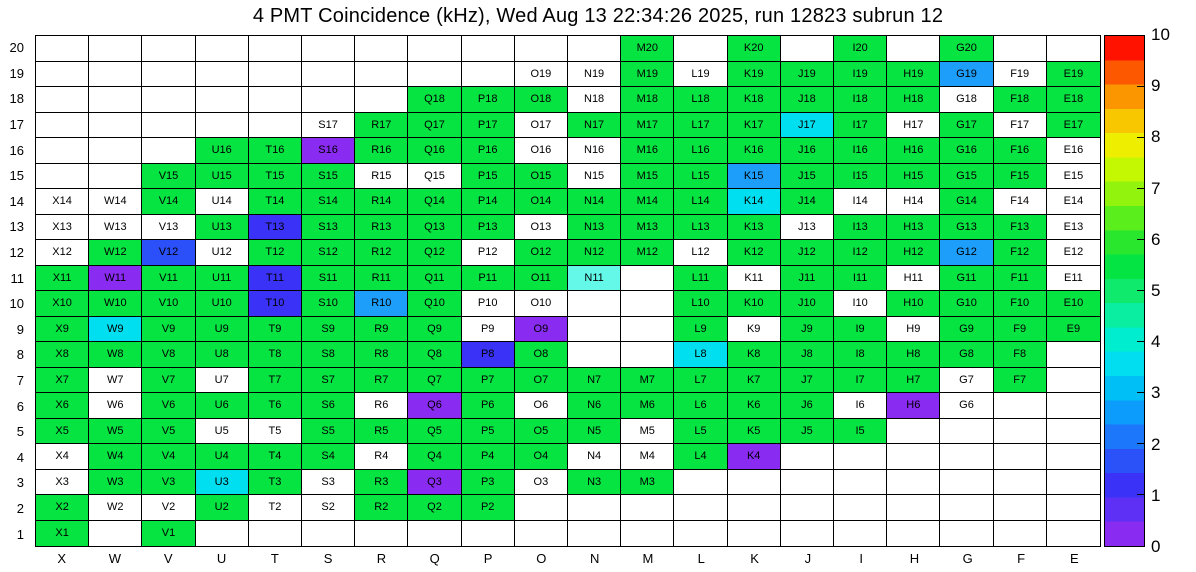  Describe the element at coordinates (541, 355) in the screenshot. I see `heatmap-cell: O8` at that location.